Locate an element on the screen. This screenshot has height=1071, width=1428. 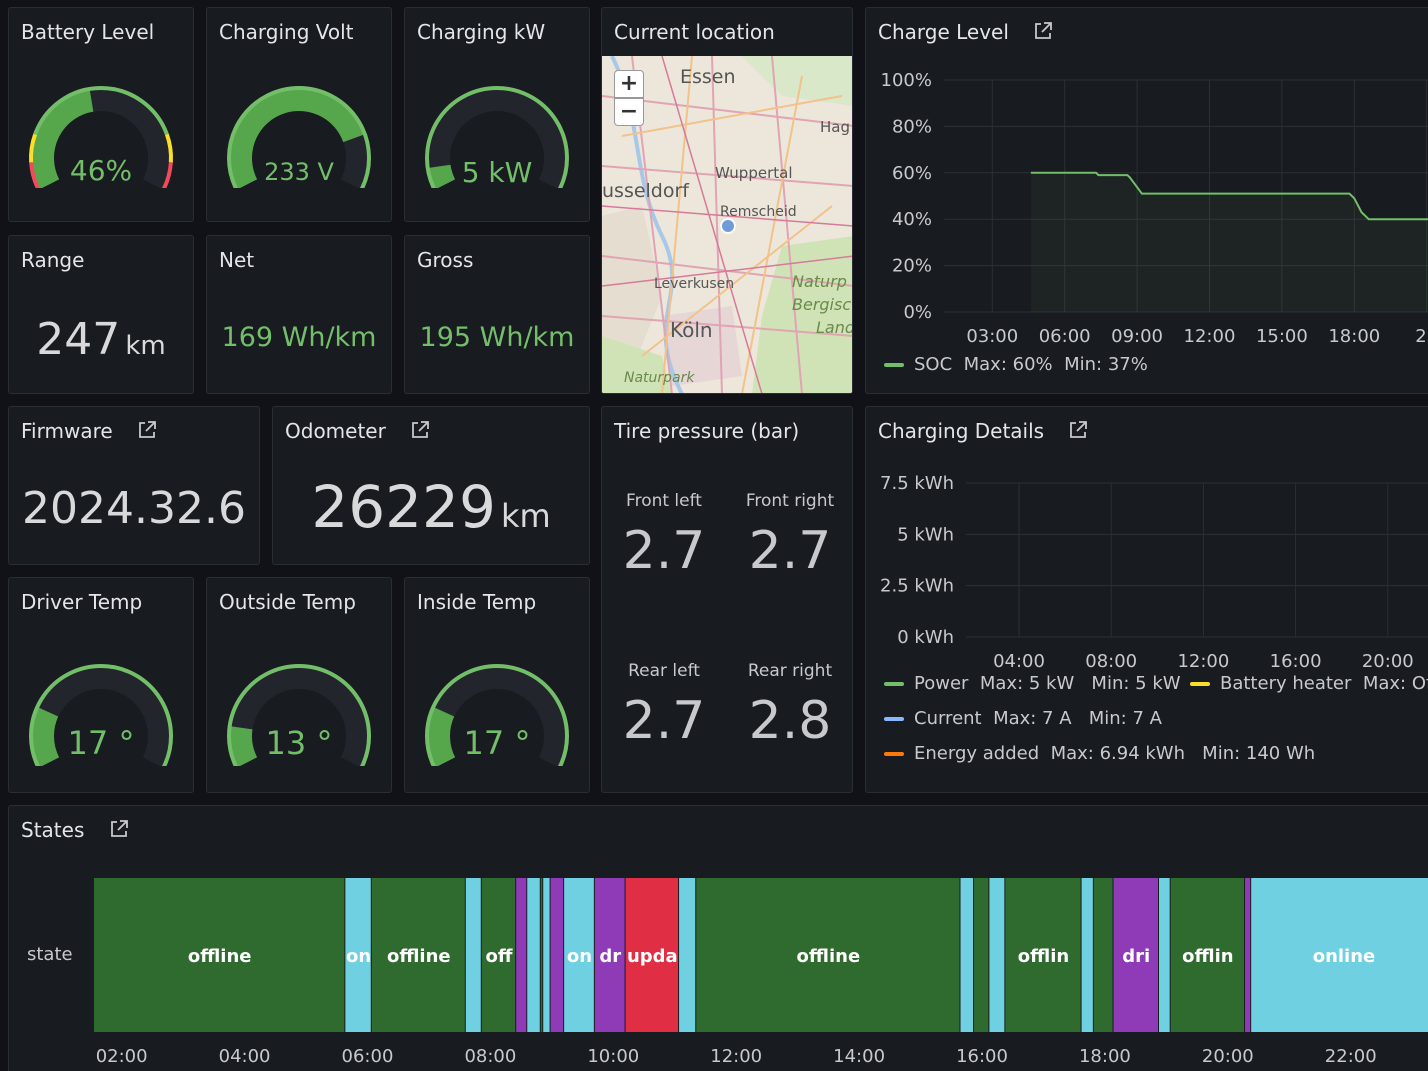
legend-min: Min: 37% is located at coordinates (1106, 364).